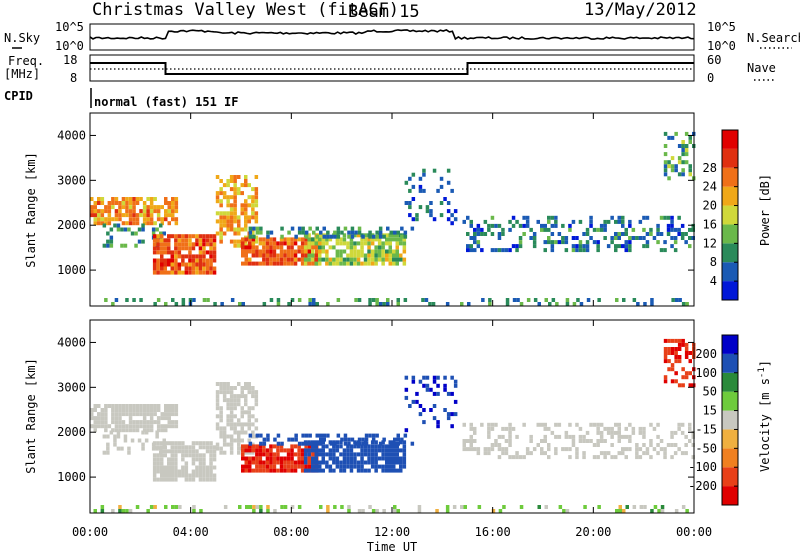 This screenshot has height=554, width=800. What do you see at coordinates (22, 38) in the screenshot?
I see `nsky-label: N.Sky` at bounding box center [22, 38].